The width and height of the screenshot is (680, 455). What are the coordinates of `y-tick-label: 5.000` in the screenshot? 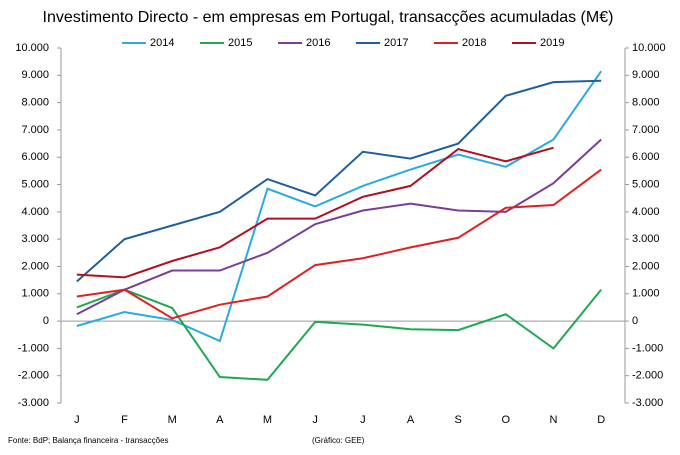 It's located at (35, 184).